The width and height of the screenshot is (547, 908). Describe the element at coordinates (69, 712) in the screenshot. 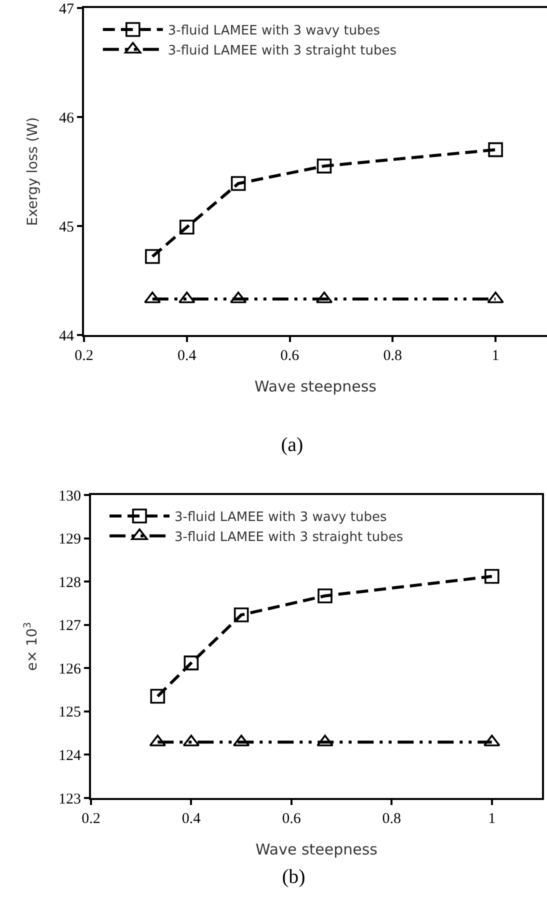

I see `y-tick-label: 125` at that location.